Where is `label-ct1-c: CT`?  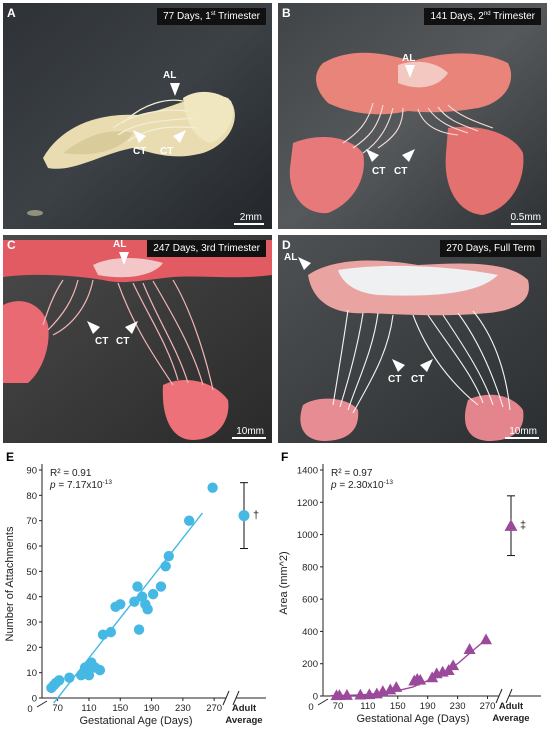
label-ct1-c: CT is located at coordinates (102, 341).